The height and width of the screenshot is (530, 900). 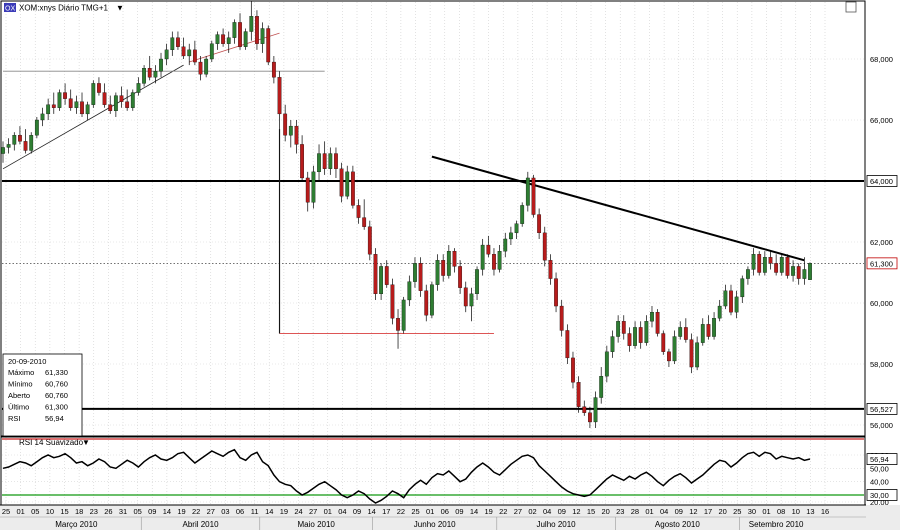 What do you see at coordinates (54, 442) in the screenshot?
I see `rsi-panel-header: RSI 14 Suavizado ▼` at bounding box center [54, 442].